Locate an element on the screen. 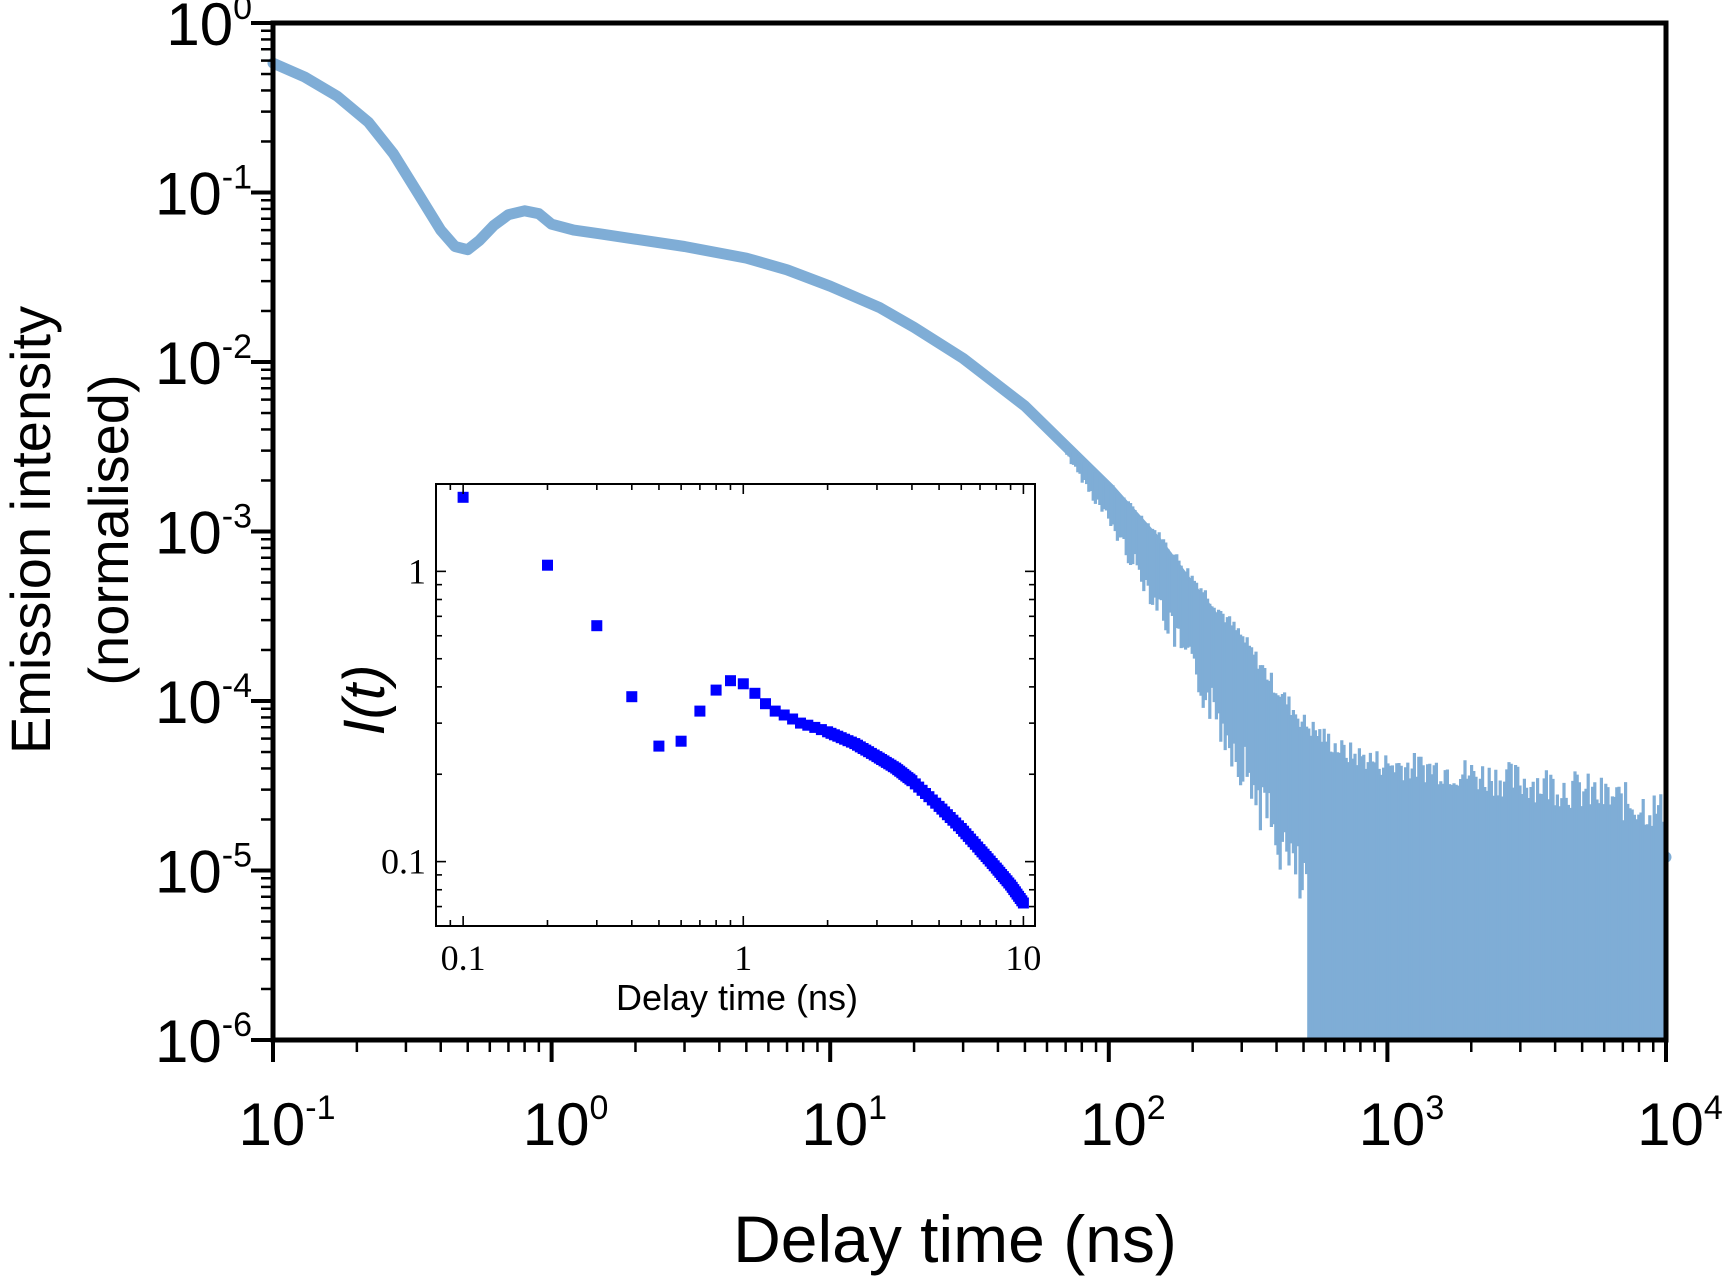 This screenshot has height=1277, width=1732. main-y-tick-exponent: -5 is located at coordinates (237, 856).